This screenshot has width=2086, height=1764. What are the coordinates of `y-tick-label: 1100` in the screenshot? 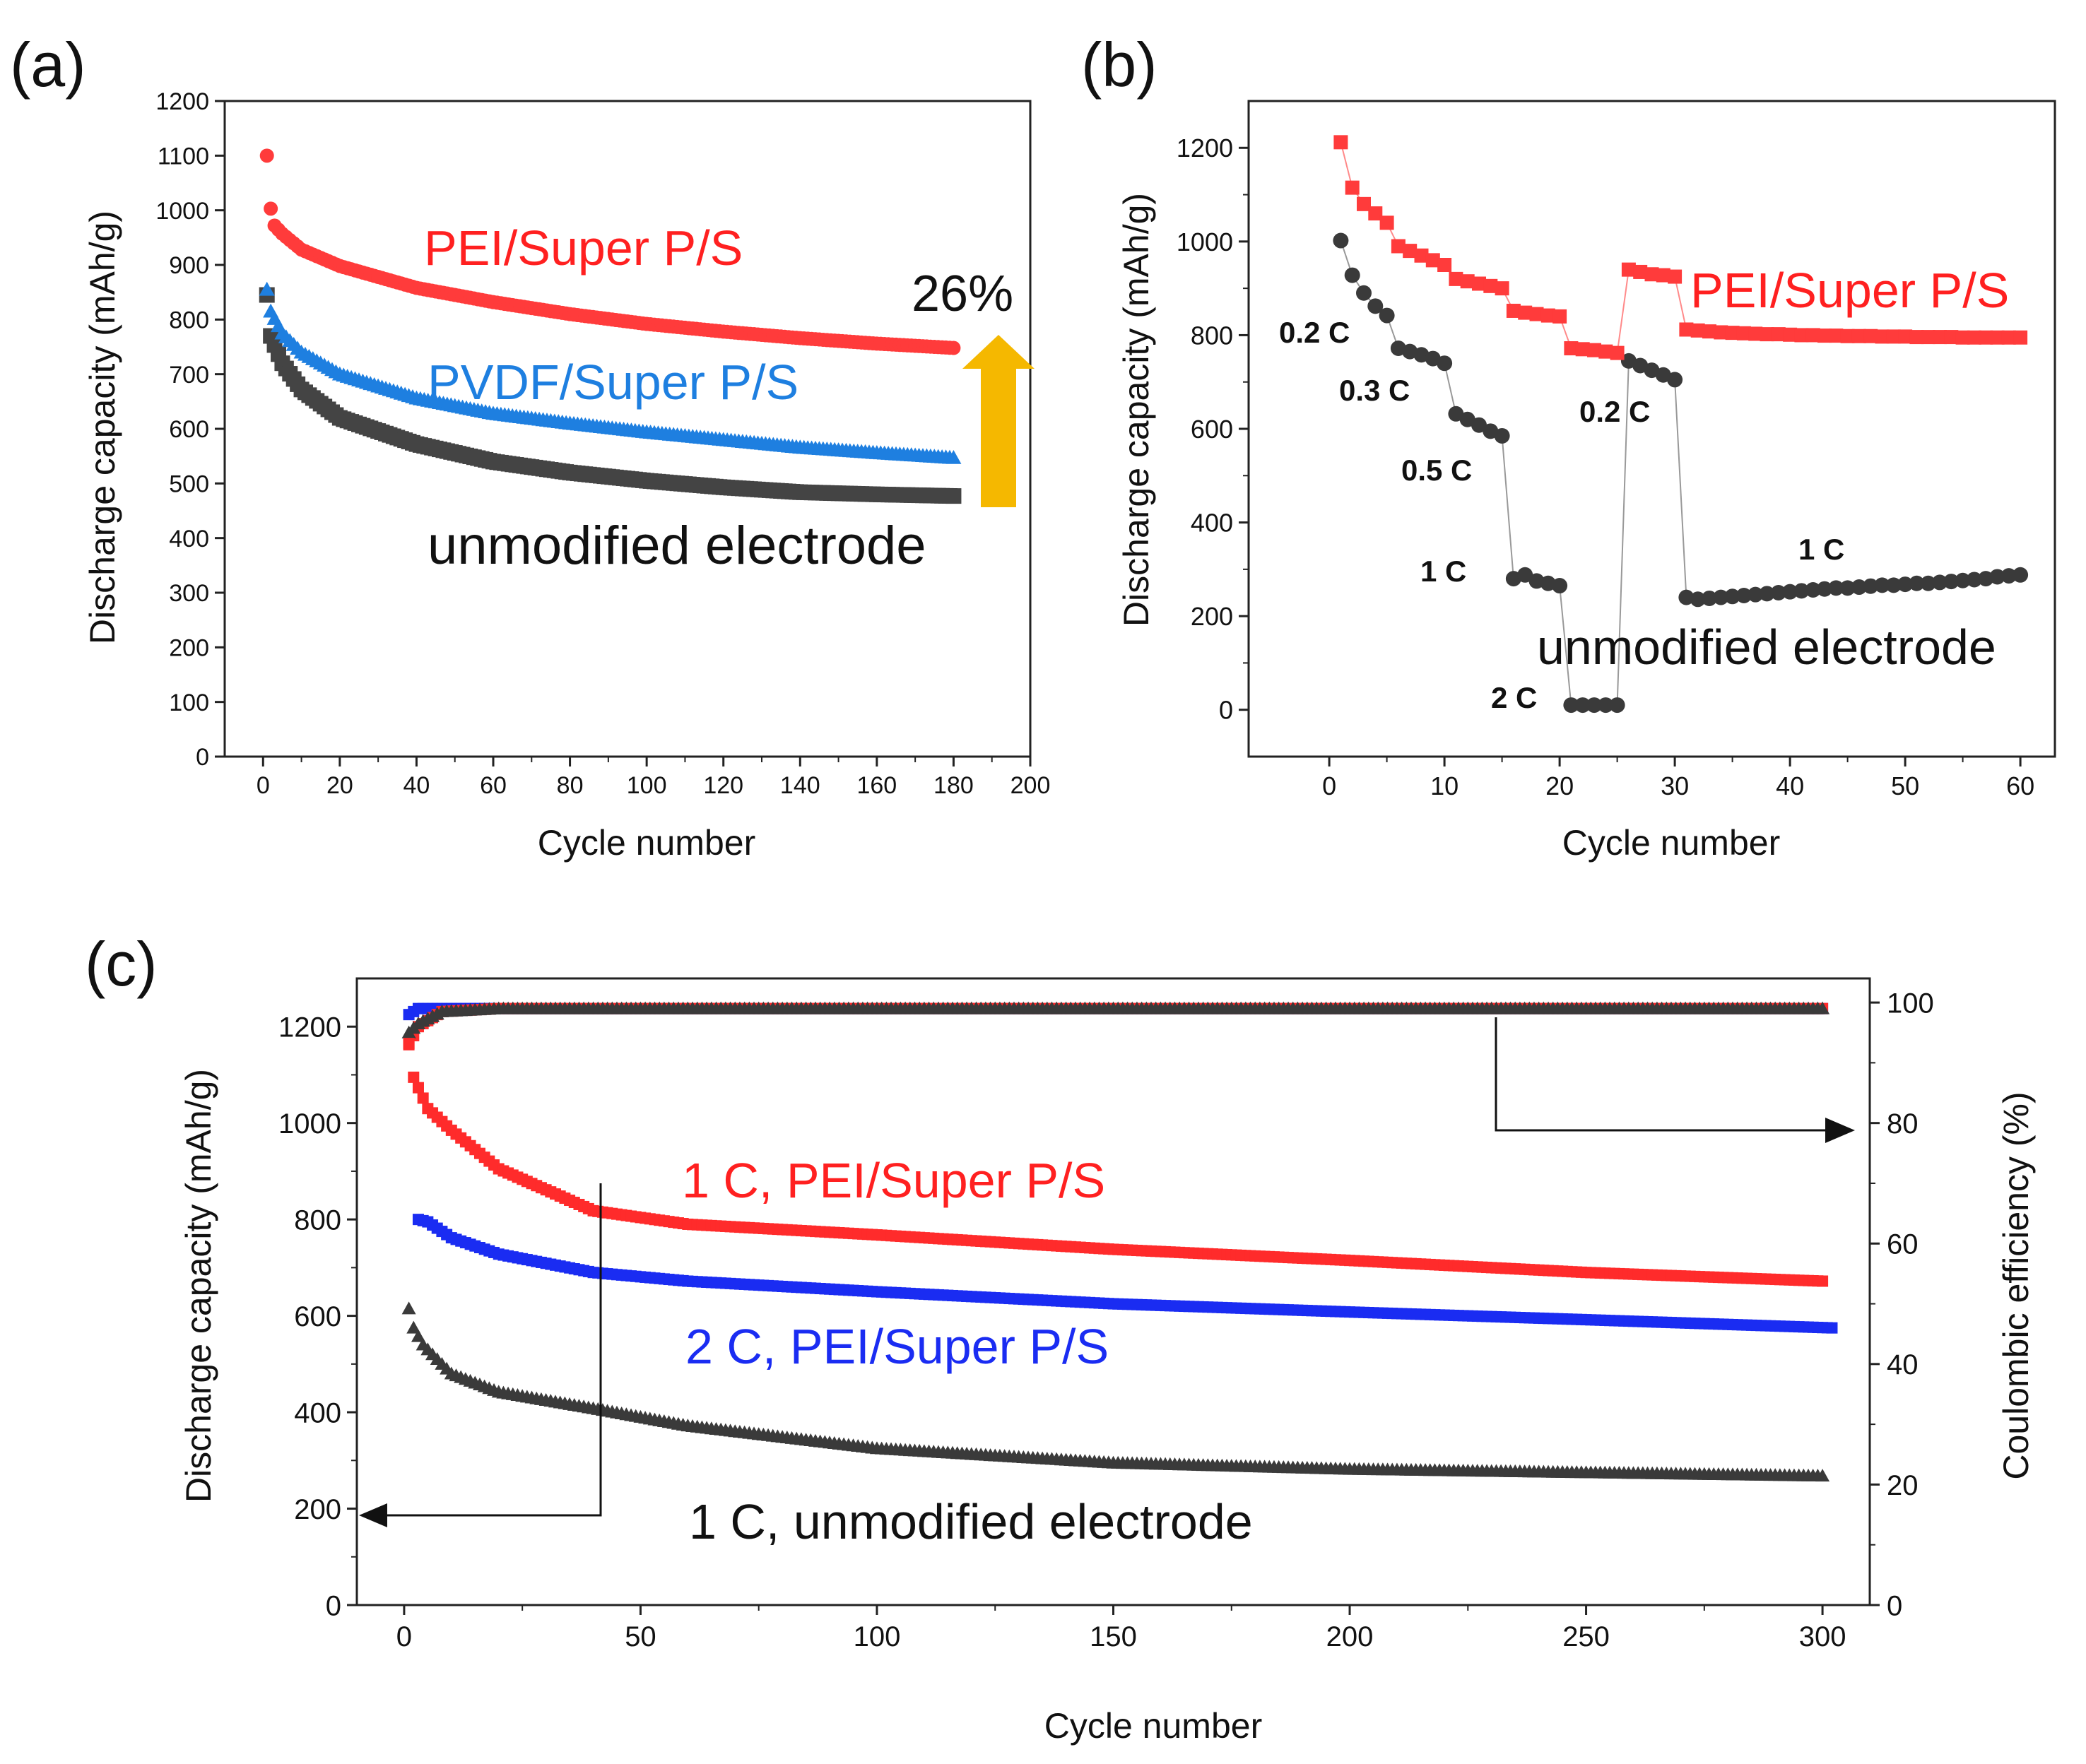 It's located at (183, 156).